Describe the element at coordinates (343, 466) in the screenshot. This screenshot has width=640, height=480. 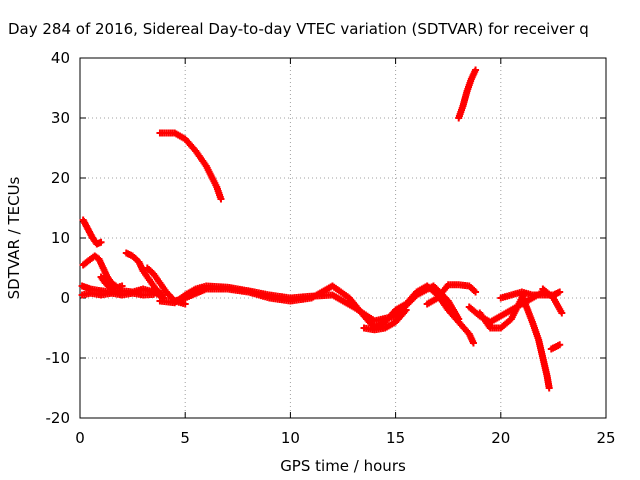
I see `x-axis-title: GPS time / hours` at that location.